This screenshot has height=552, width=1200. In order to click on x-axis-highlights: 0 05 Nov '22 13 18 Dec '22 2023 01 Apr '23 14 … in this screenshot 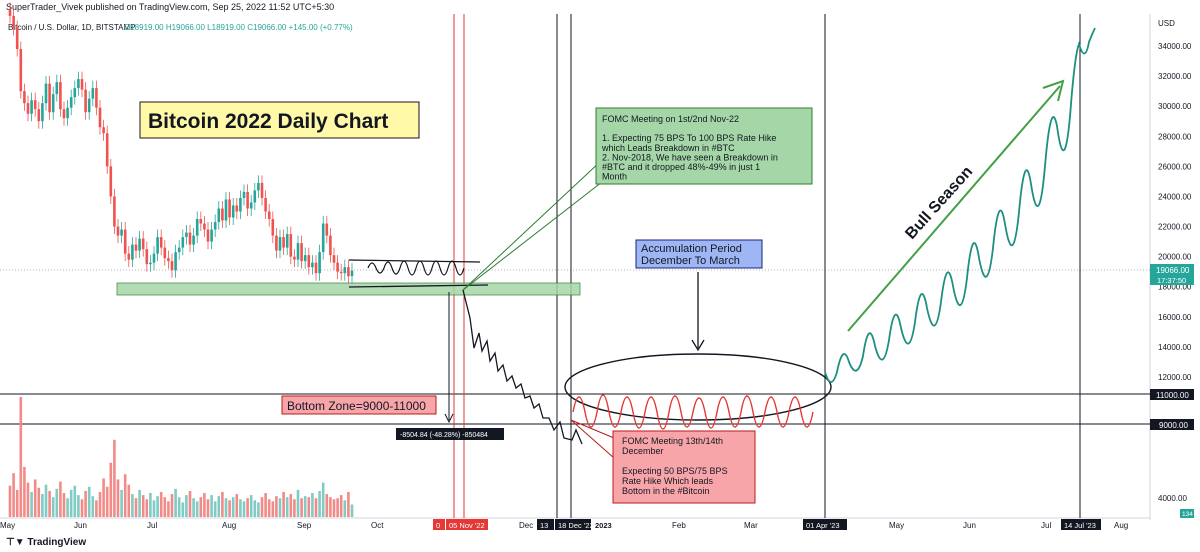, I will do `click(767, 524)`.